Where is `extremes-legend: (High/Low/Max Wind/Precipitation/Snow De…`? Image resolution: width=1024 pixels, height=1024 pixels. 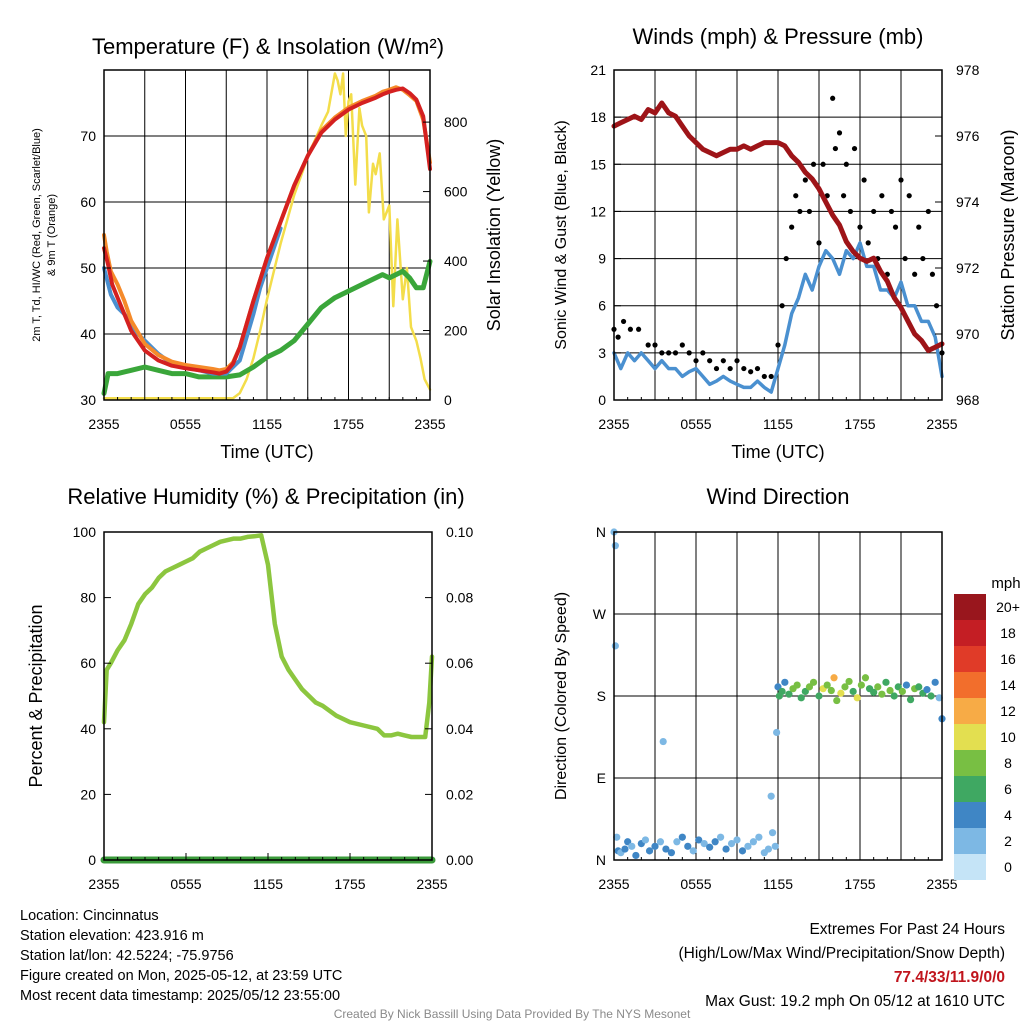
extremes-legend: (High/Low/Max Wind/Precipitation/Snow De… is located at coordinates (842, 953).